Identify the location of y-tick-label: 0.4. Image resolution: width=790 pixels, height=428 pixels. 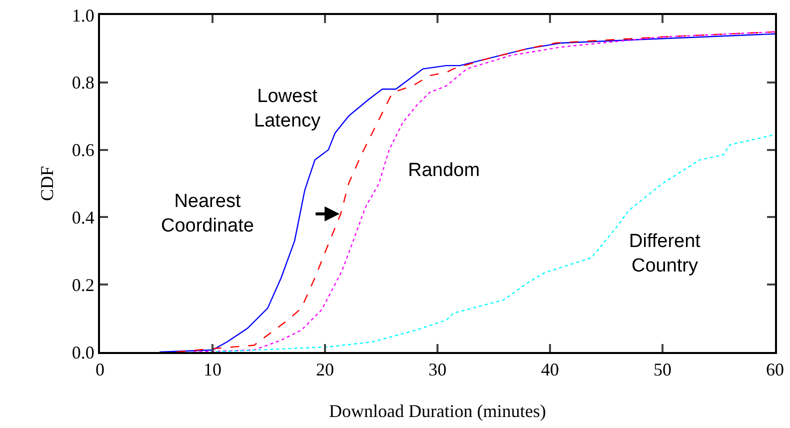
(83, 218).